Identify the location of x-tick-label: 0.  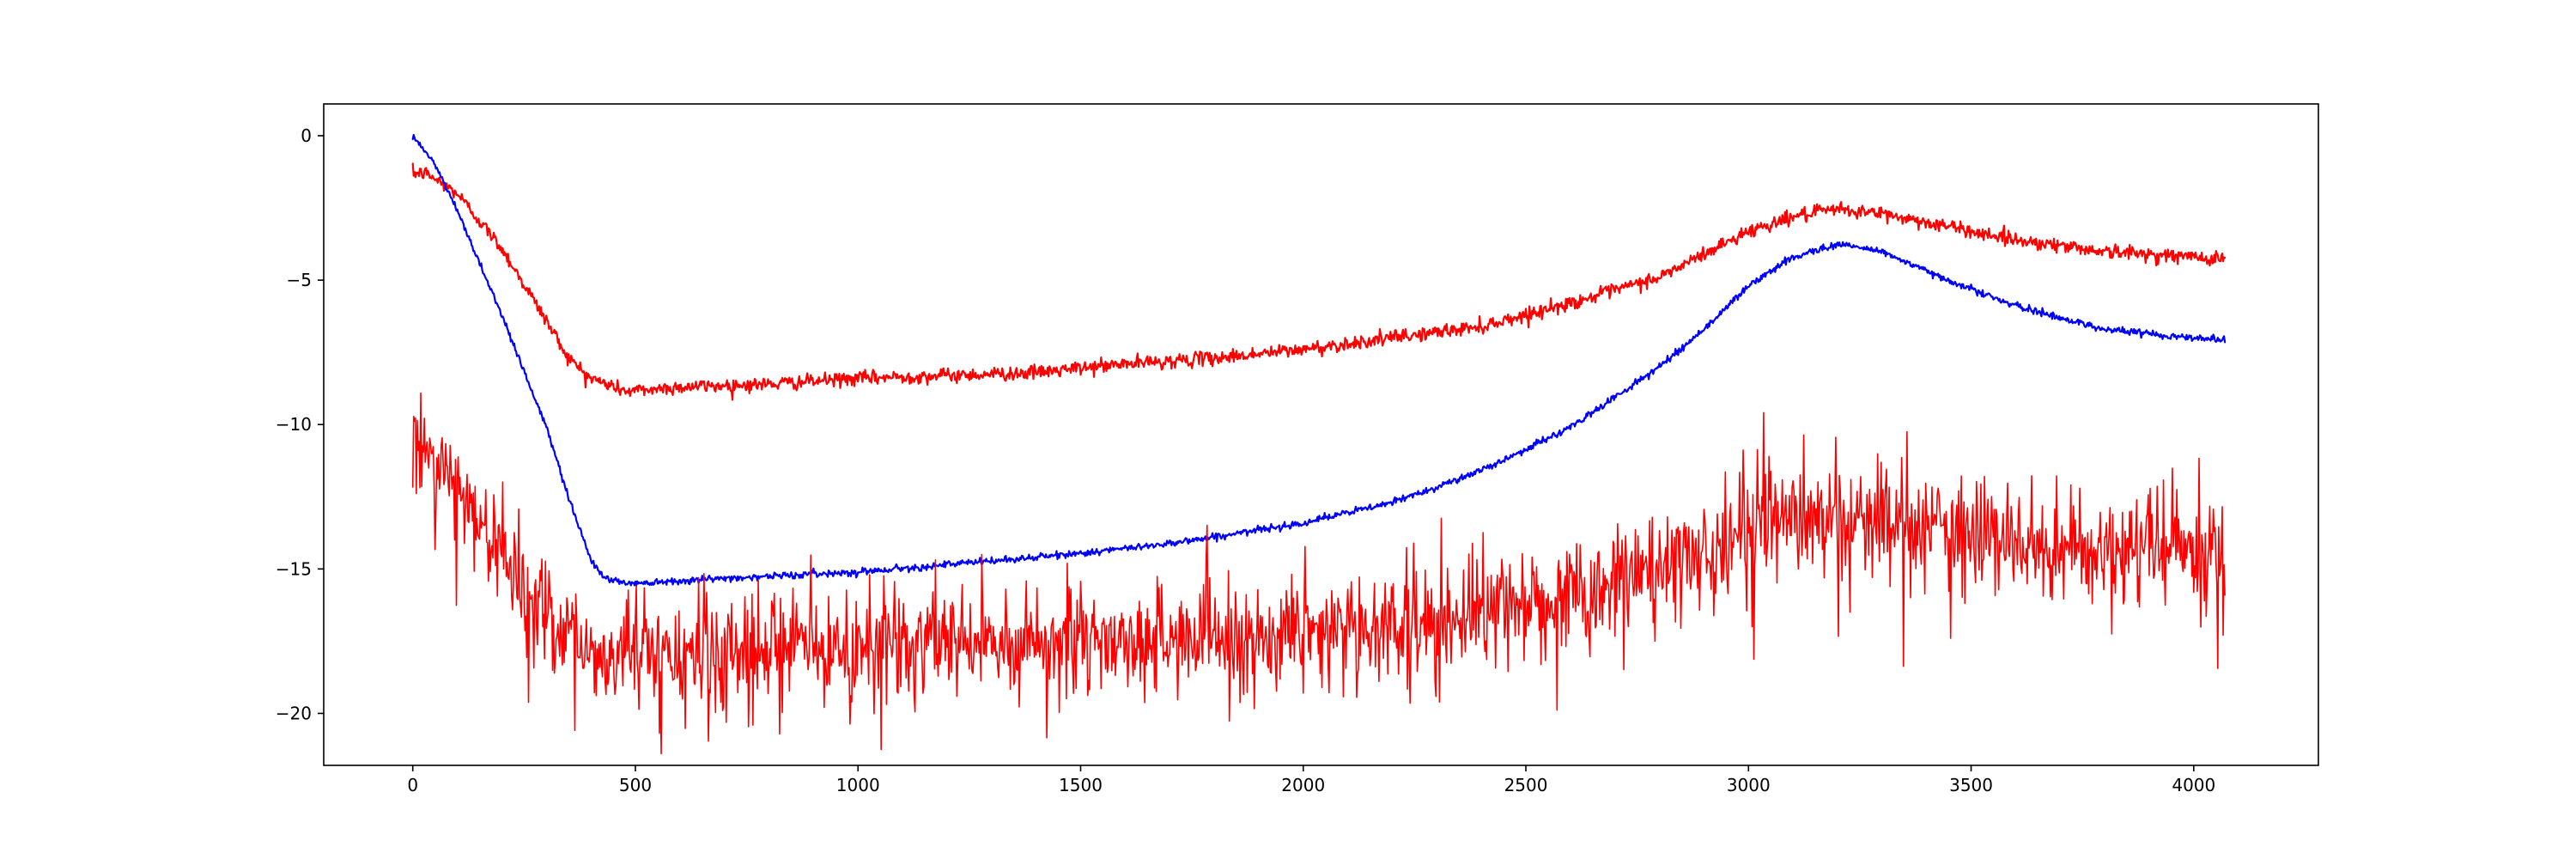
(412, 785).